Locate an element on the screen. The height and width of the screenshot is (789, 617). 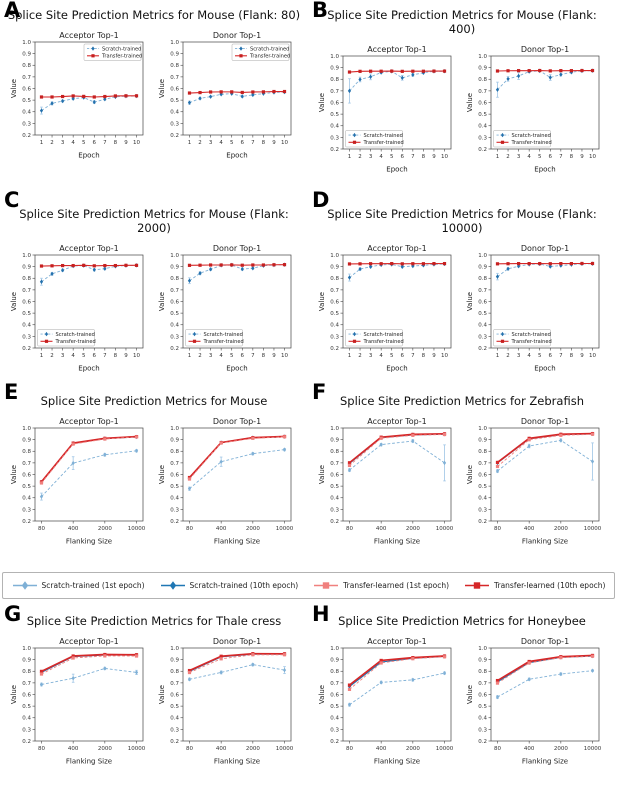
legend-entry-scratch-1st: Scratch-trained (1st epoch) is located at coordinates (78, 585).